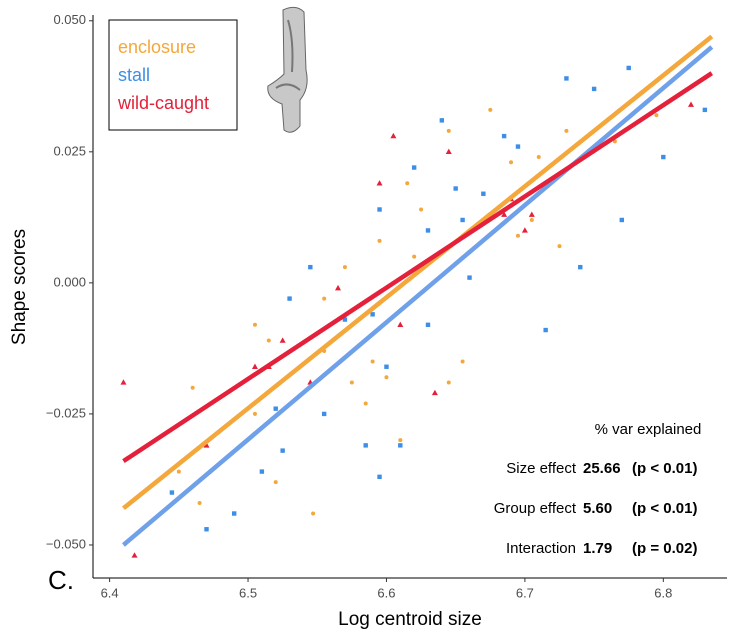 The height and width of the screenshot is (635, 752). I want to click on stats-value: 25.66, so click(602, 468).